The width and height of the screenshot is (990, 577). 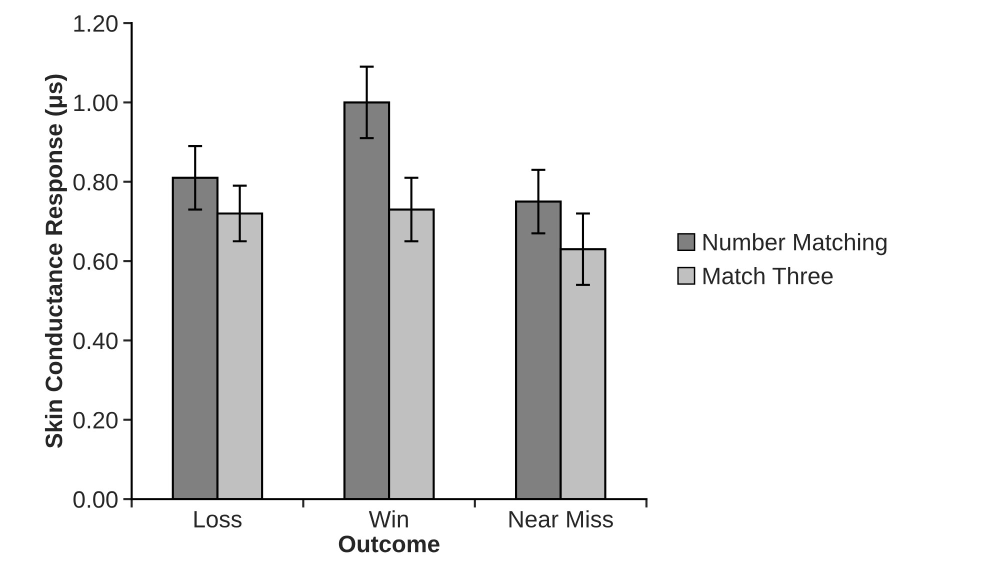 What do you see at coordinates (95, 182) in the screenshot?
I see `y-tick-label: 0.80` at bounding box center [95, 182].